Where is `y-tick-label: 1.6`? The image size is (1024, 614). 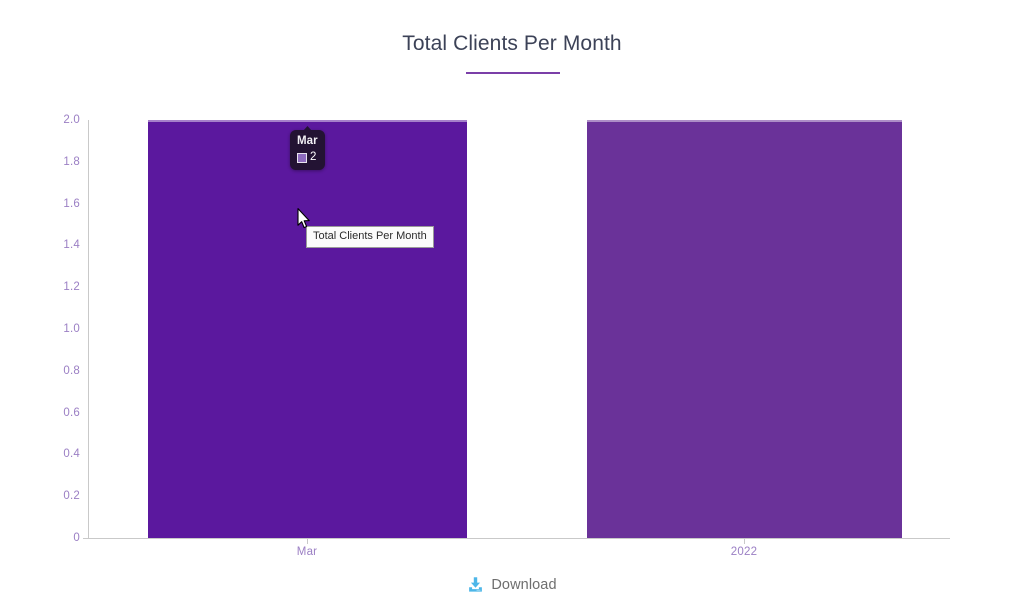 y-tick-label: 1.6 is located at coordinates (71, 203).